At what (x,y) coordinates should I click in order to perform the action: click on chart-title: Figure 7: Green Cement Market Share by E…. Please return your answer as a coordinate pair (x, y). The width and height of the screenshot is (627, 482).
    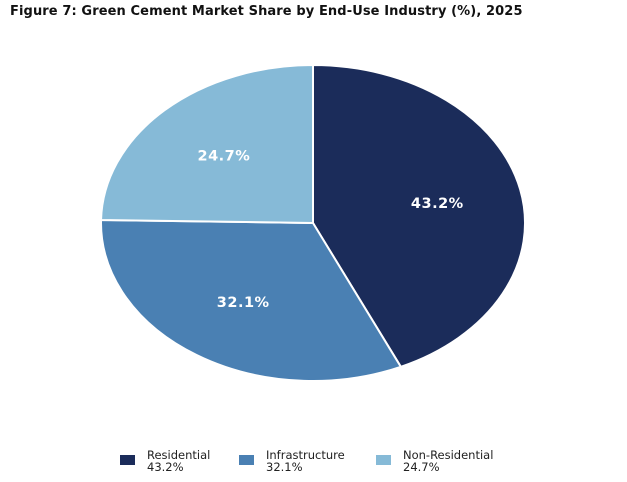
    Looking at the image, I should click on (266, 11).